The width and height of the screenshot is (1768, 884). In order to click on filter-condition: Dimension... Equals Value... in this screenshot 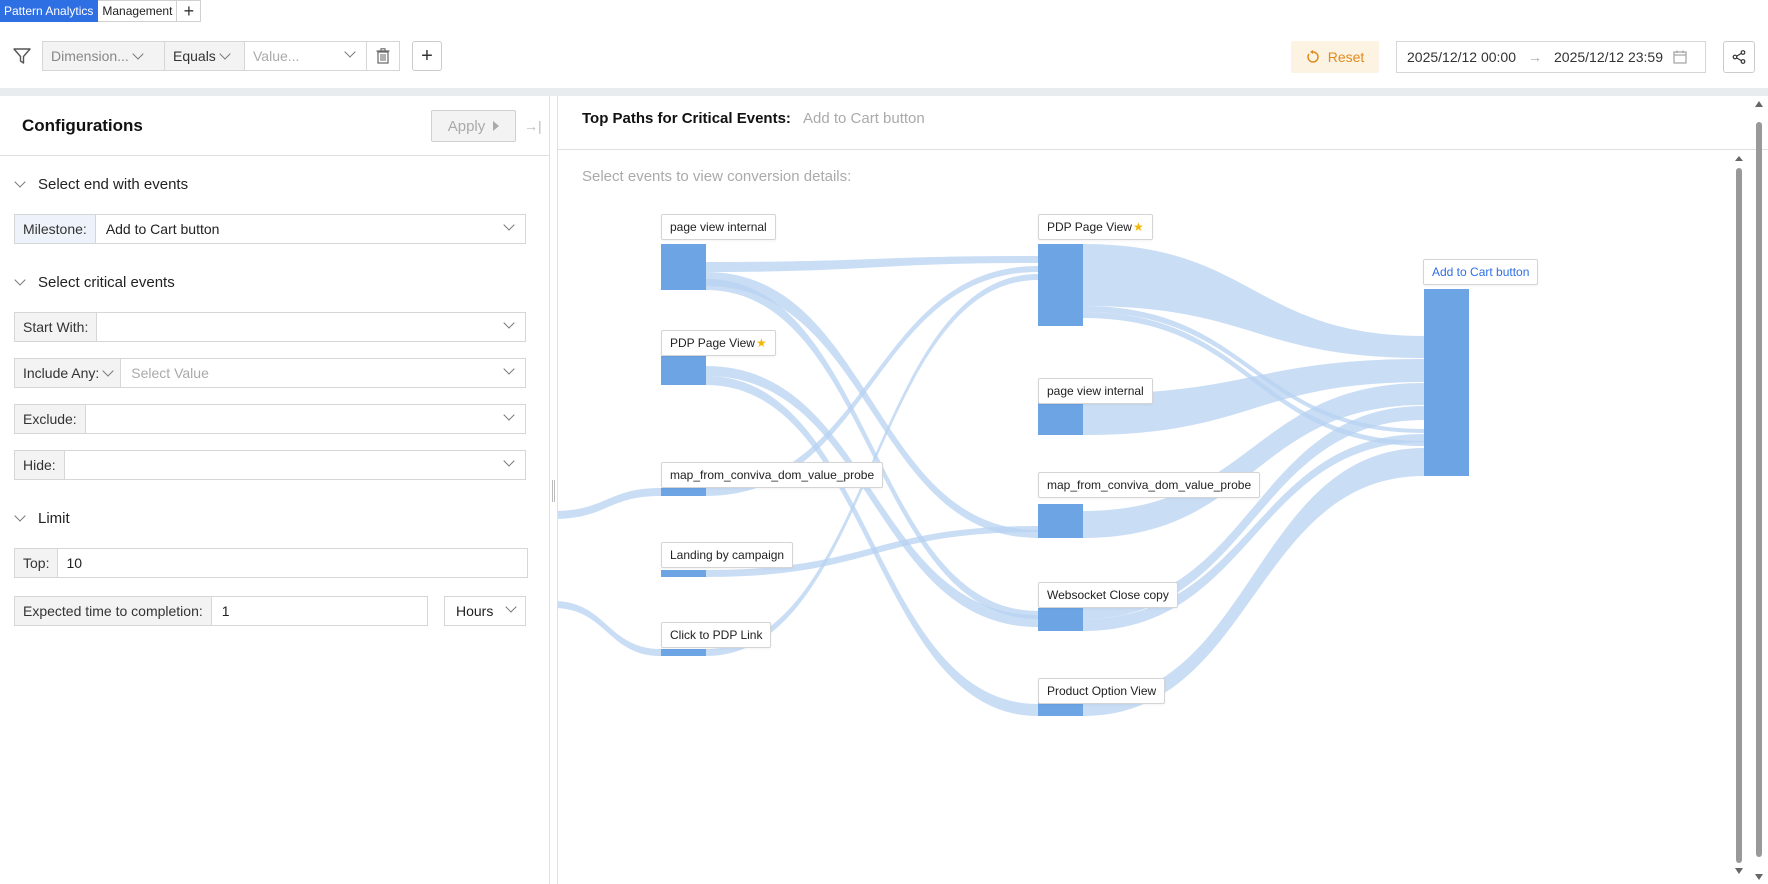, I will do `click(221, 56)`.